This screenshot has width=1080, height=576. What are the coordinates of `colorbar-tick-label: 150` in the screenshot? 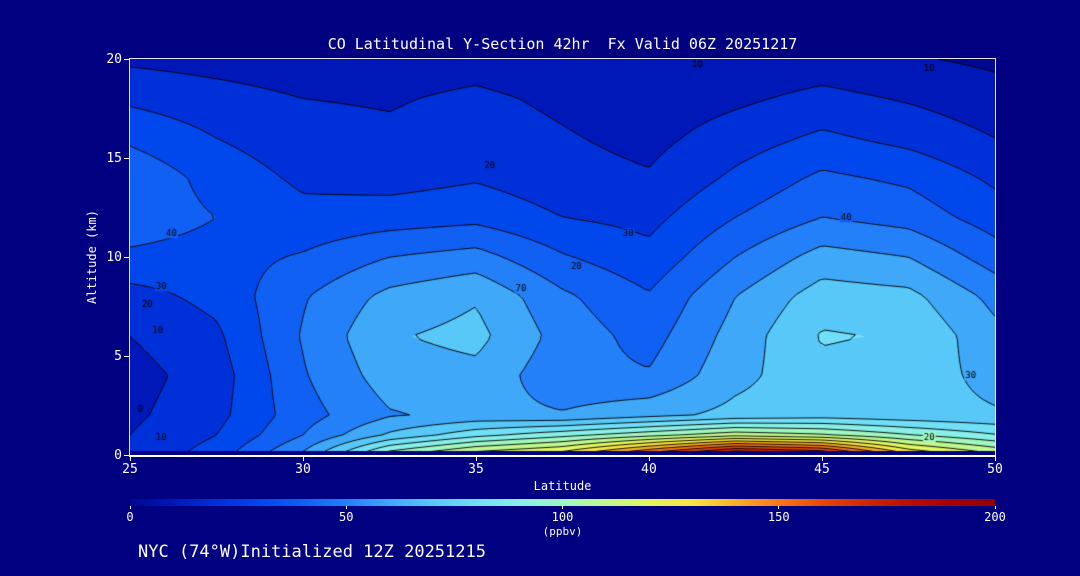 It's located at (778, 517).